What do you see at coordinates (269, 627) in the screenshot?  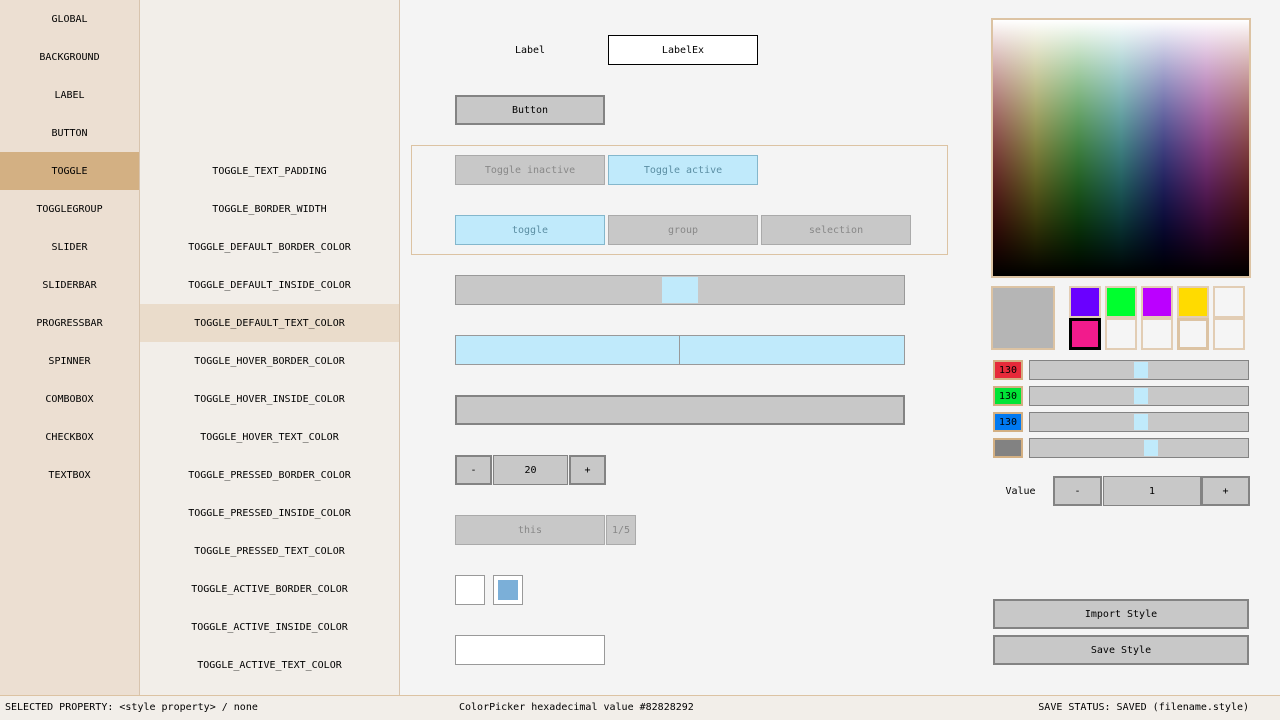 I see `property-item: TOGGLE_ACTIVE_INSIDE_COLOR` at bounding box center [269, 627].